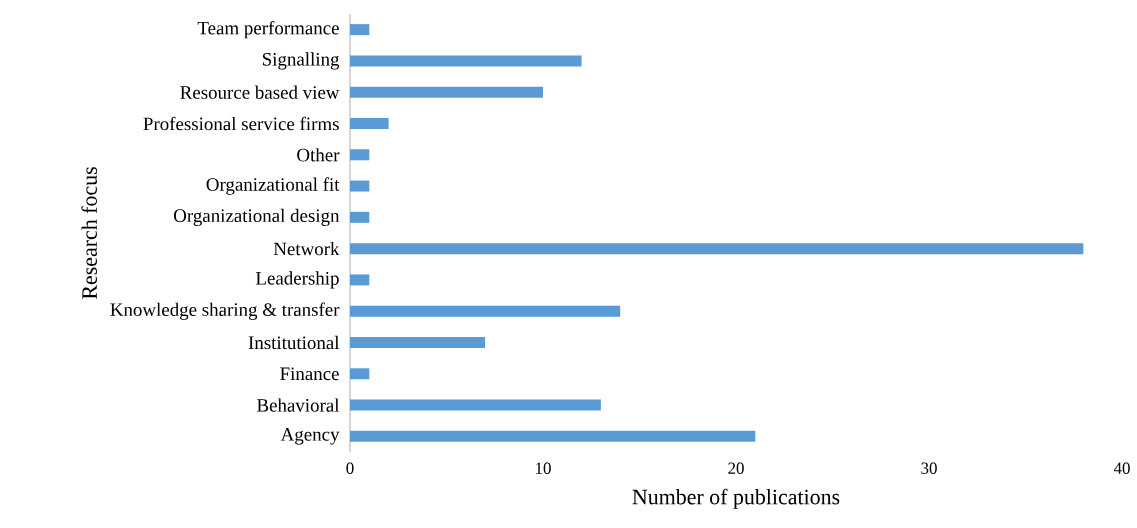 The image size is (1137, 528). I want to click on y-tick-label: Institutional, so click(294, 342).